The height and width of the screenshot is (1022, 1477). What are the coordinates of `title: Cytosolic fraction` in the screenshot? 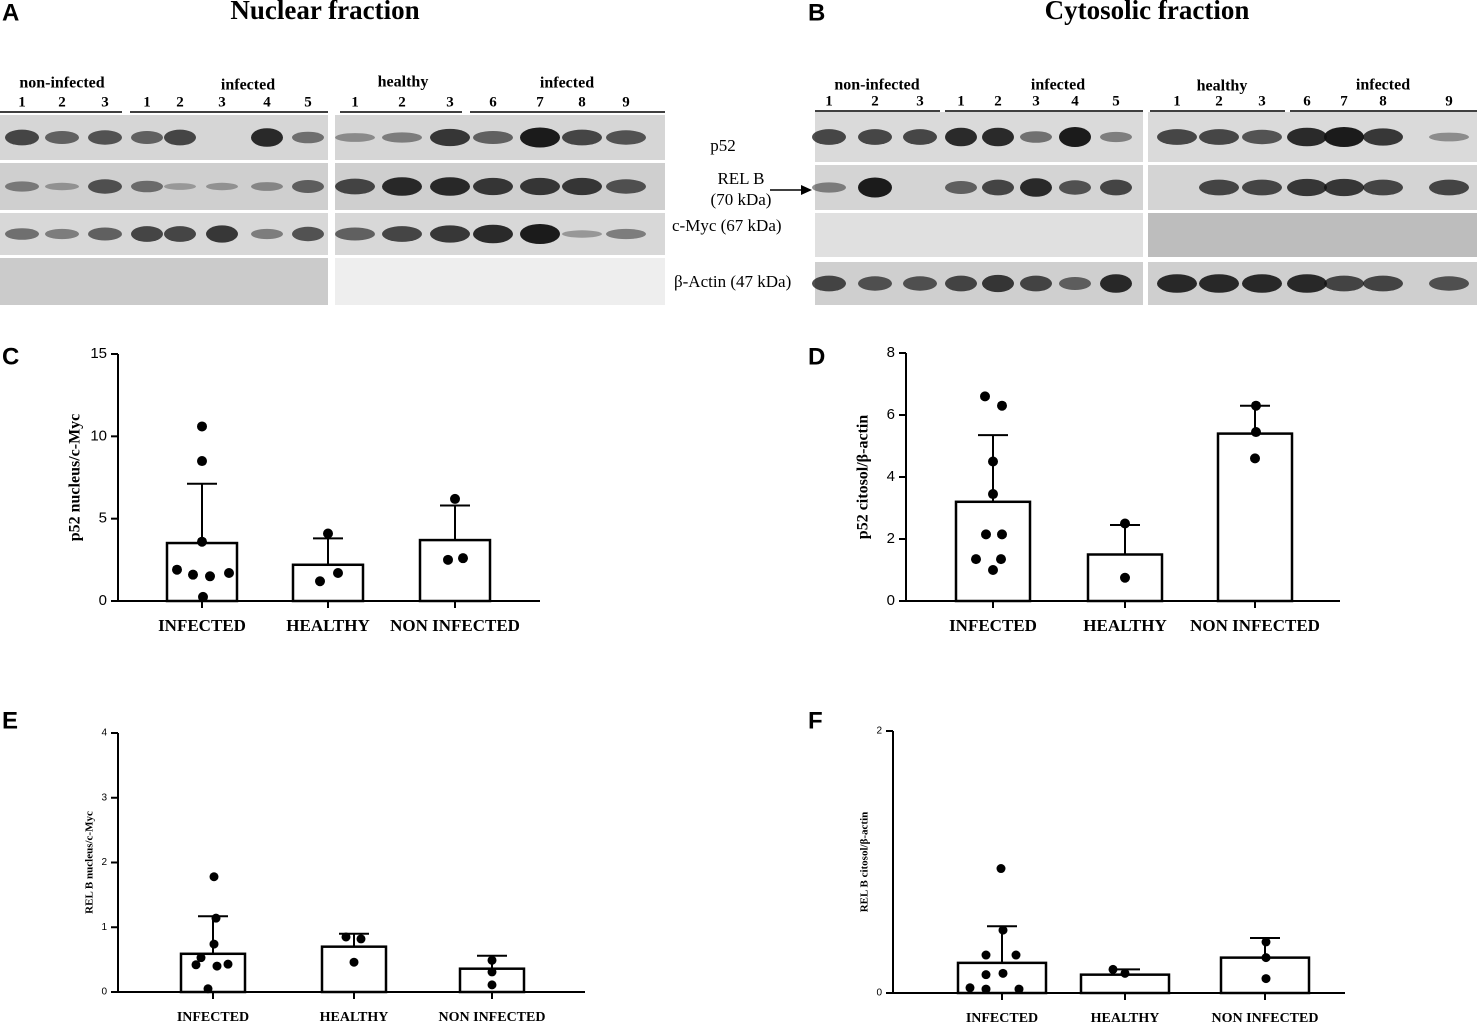 It's located at (1147, 12).